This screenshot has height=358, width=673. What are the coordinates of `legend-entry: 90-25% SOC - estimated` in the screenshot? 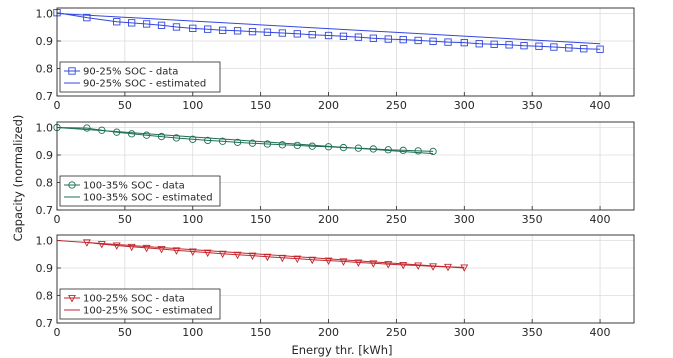 It's located at (144, 84).